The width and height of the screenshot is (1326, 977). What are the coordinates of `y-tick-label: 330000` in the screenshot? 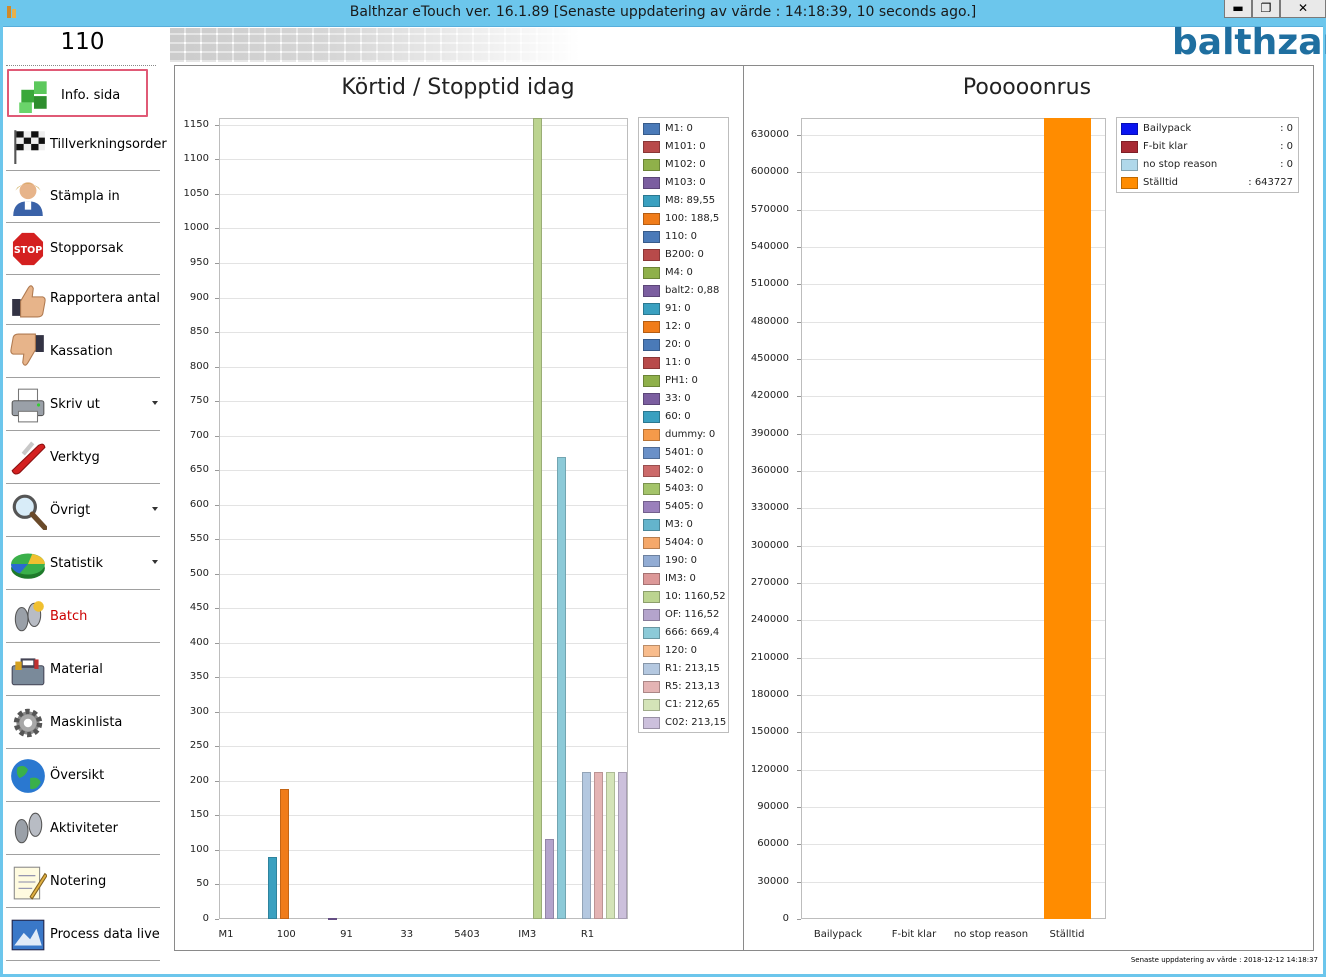 It's located at (769, 508).